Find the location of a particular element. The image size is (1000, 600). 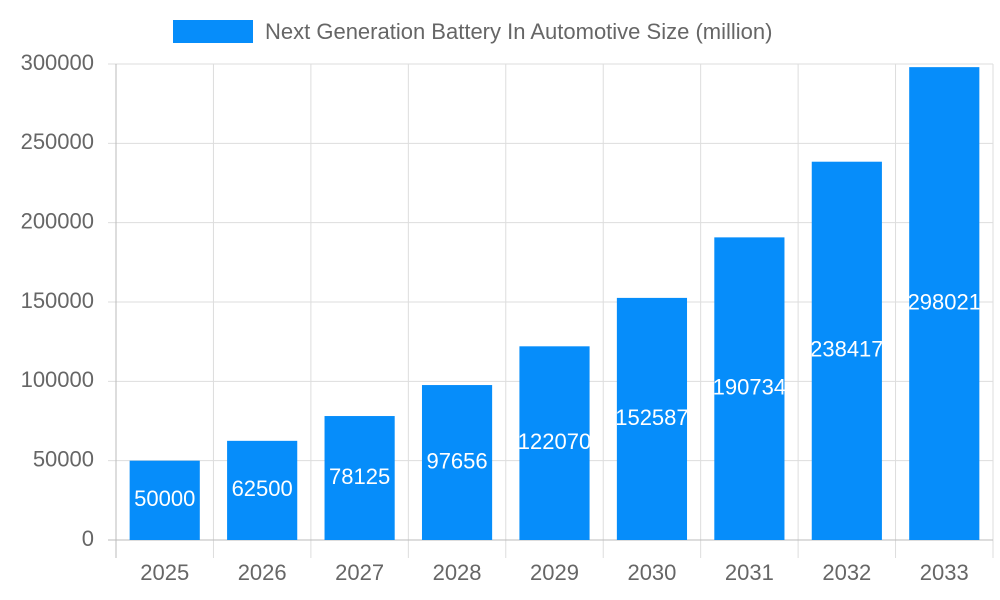

data-label: 238417 is located at coordinates (846, 349).